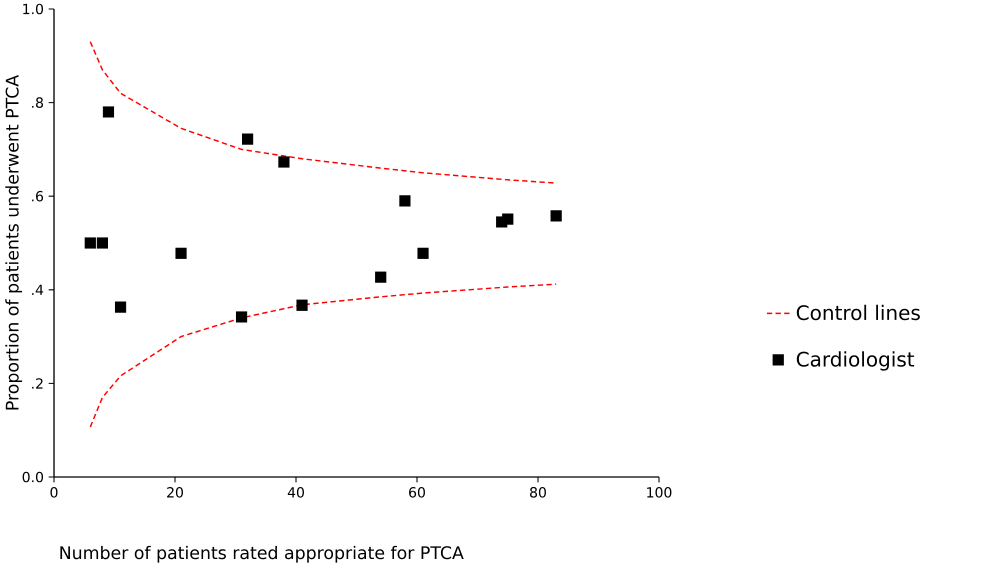  What do you see at coordinates (858, 312) in the screenshot?
I see `legend-label: Control lines` at bounding box center [858, 312].